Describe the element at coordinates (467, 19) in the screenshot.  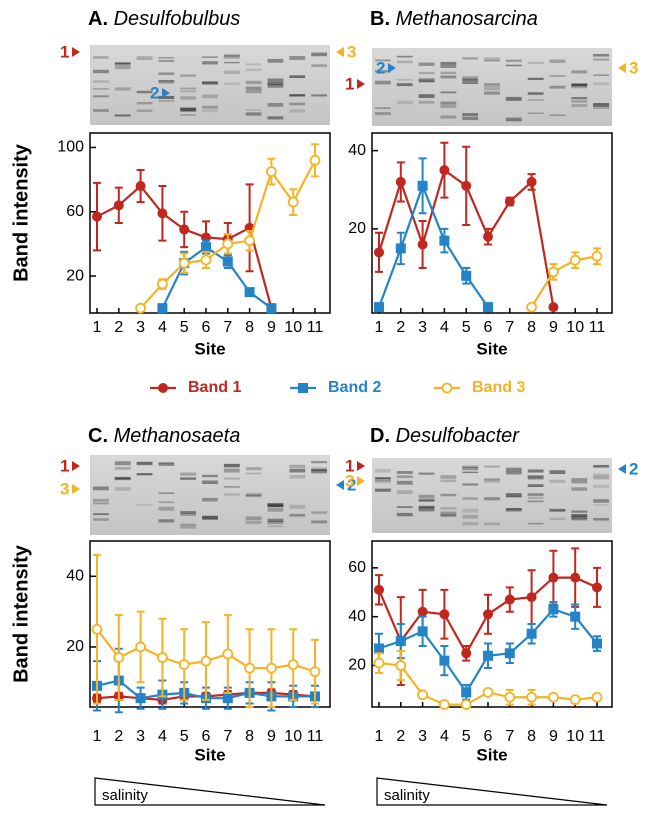
I see `genus: Methanosarcina` at that location.